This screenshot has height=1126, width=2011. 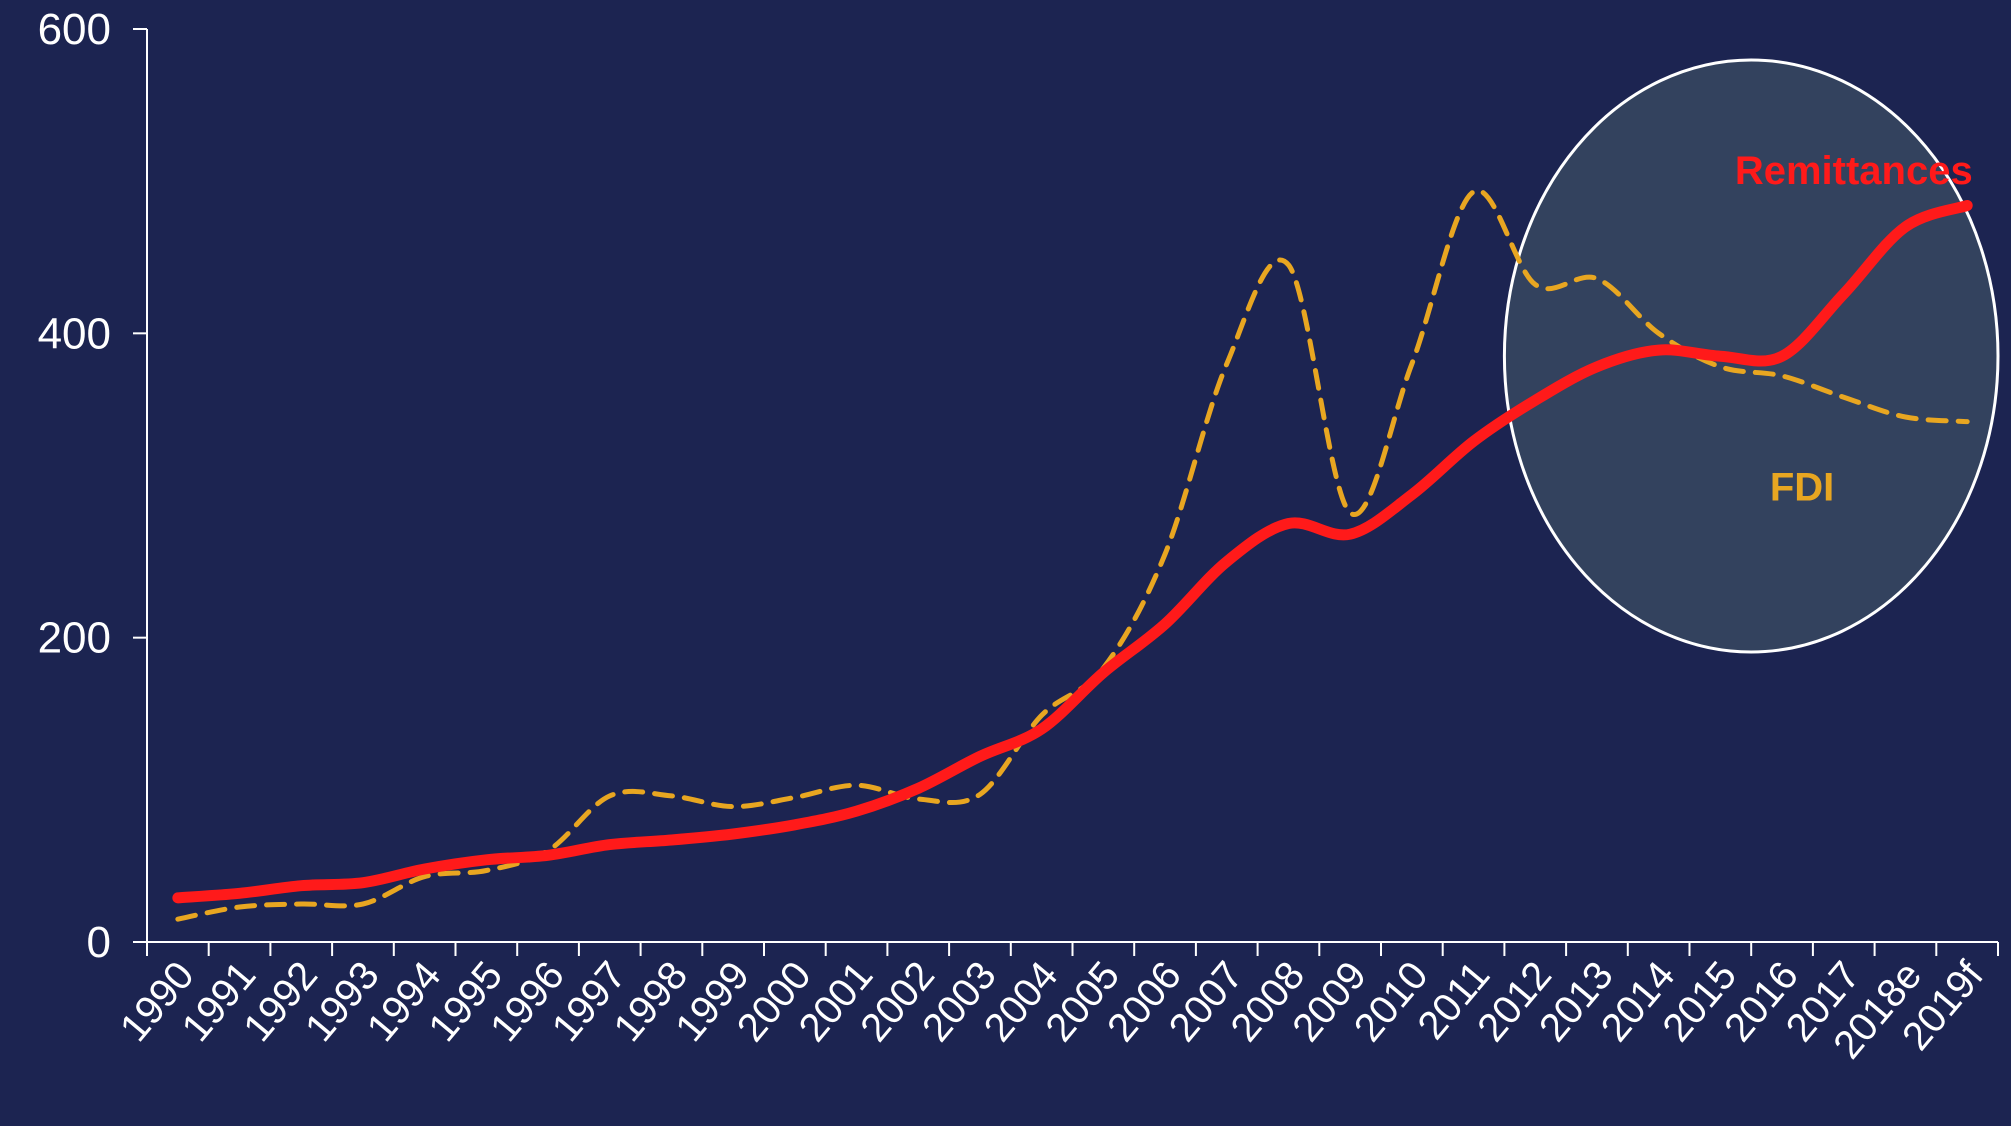 What do you see at coordinates (1854, 171) in the screenshot?
I see `remittances-label: Remittances` at bounding box center [1854, 171].